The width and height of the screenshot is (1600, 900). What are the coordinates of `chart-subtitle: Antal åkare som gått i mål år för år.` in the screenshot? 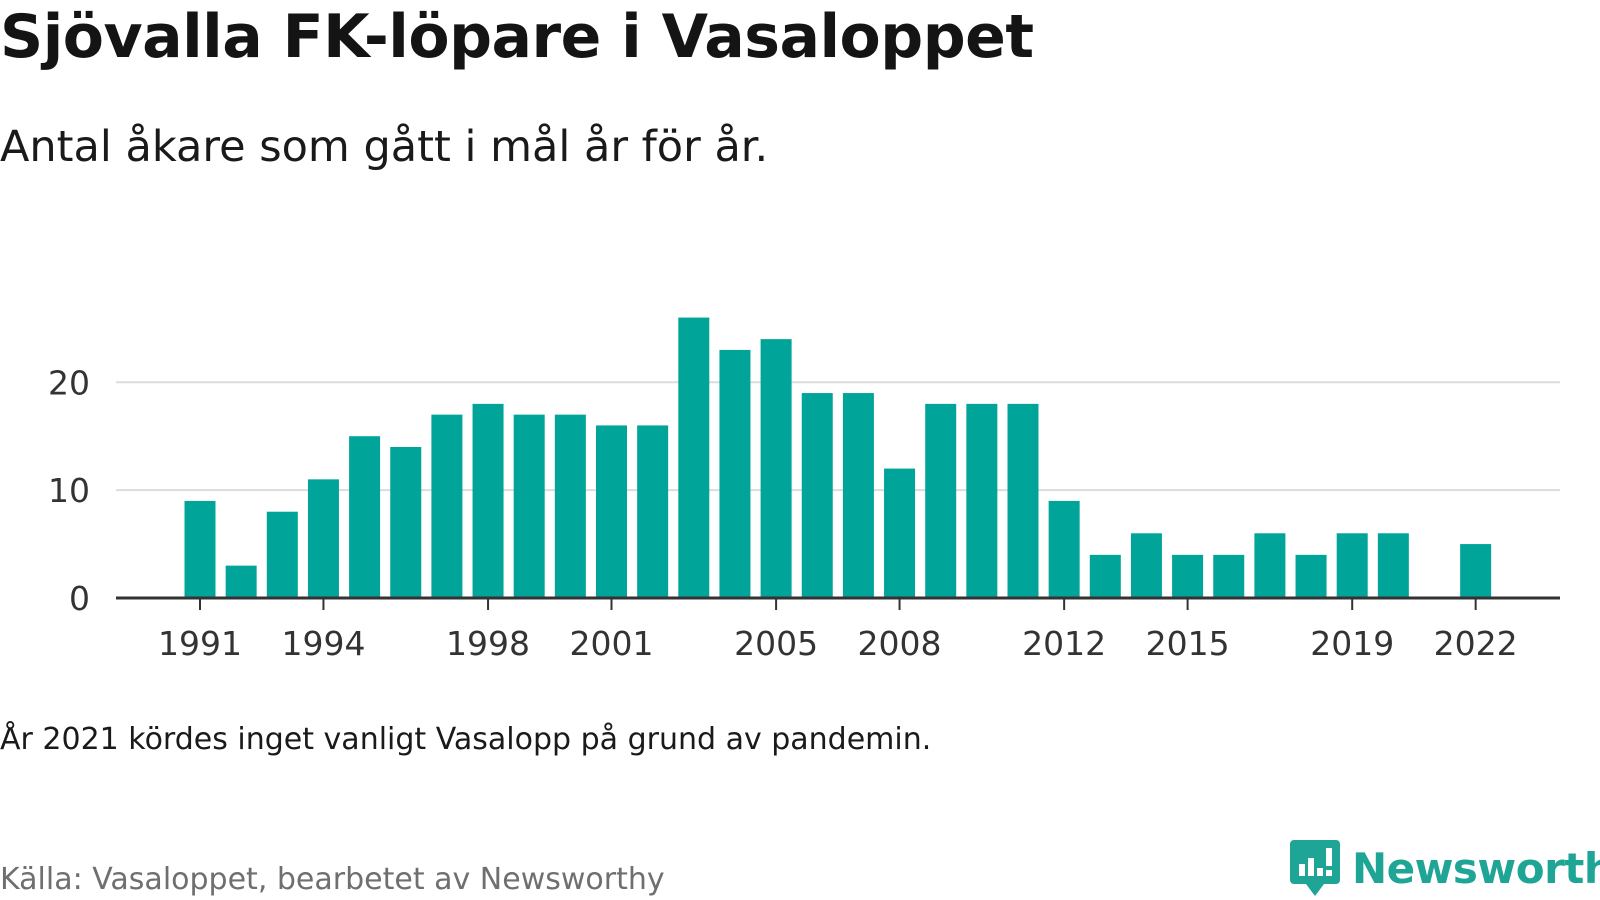 It's located at (384, 147).